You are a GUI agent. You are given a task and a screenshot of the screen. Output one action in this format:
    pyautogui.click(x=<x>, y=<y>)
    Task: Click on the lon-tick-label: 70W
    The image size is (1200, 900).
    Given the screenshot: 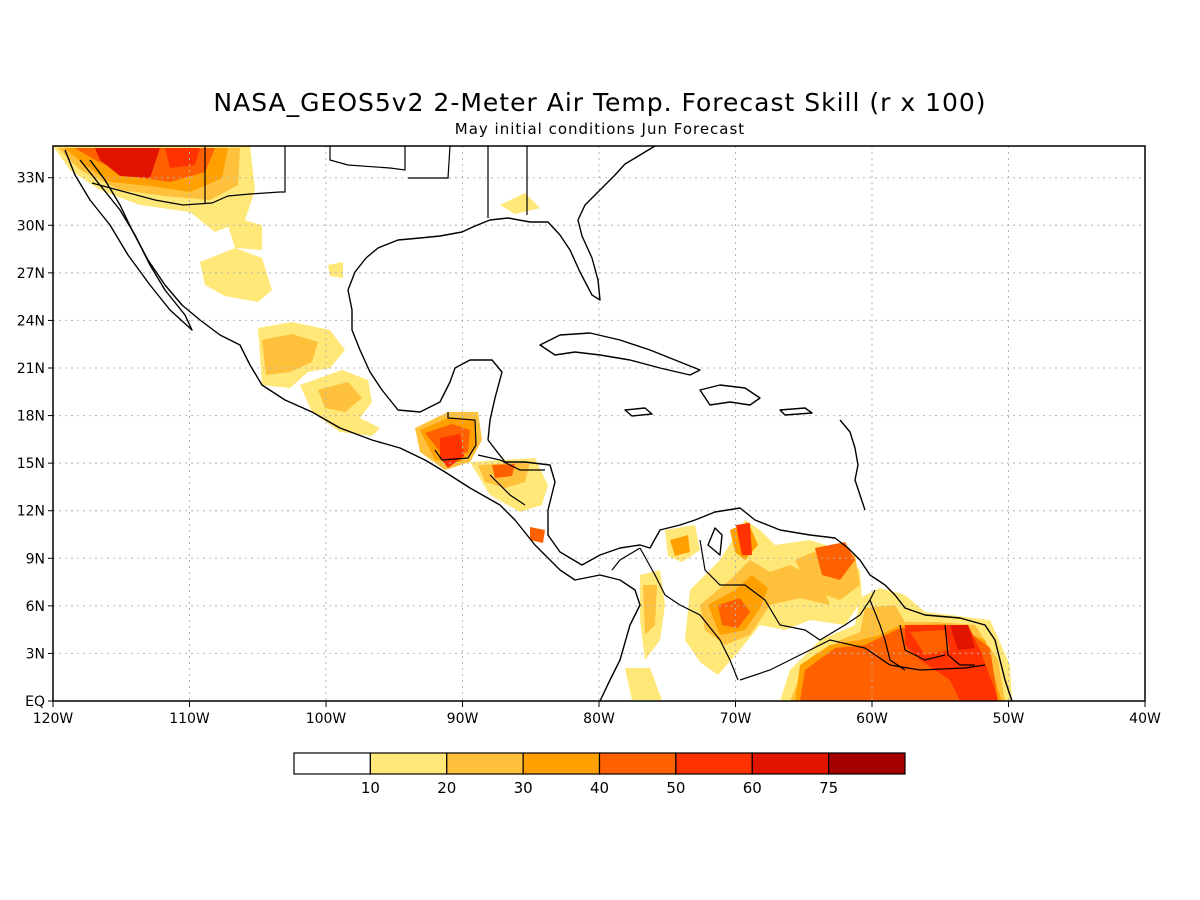 What is the action you would take?
    pyautogui.click(x=736, y=719)
    